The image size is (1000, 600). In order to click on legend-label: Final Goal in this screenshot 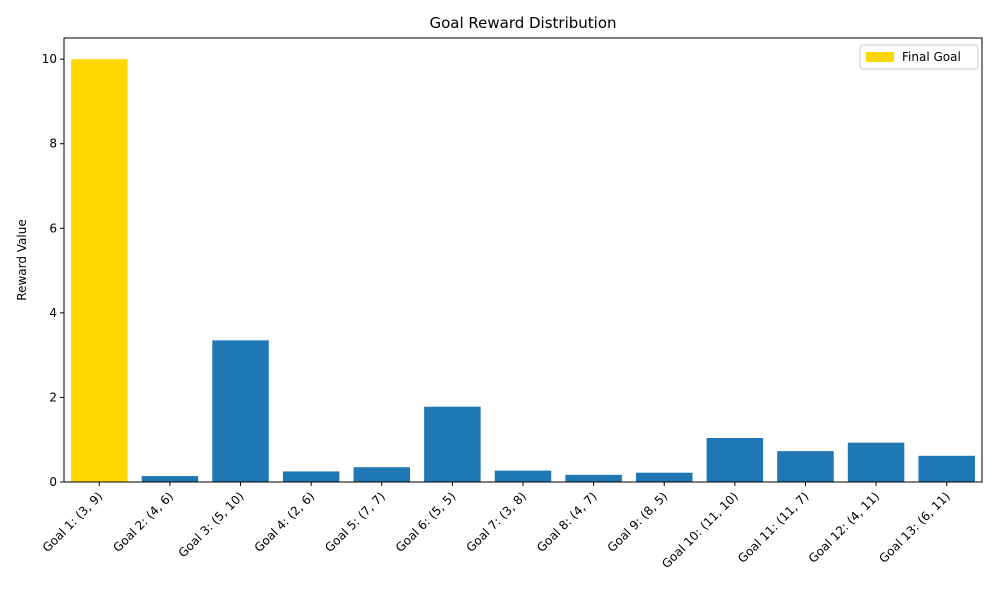, I will do `click(931, 57)`.